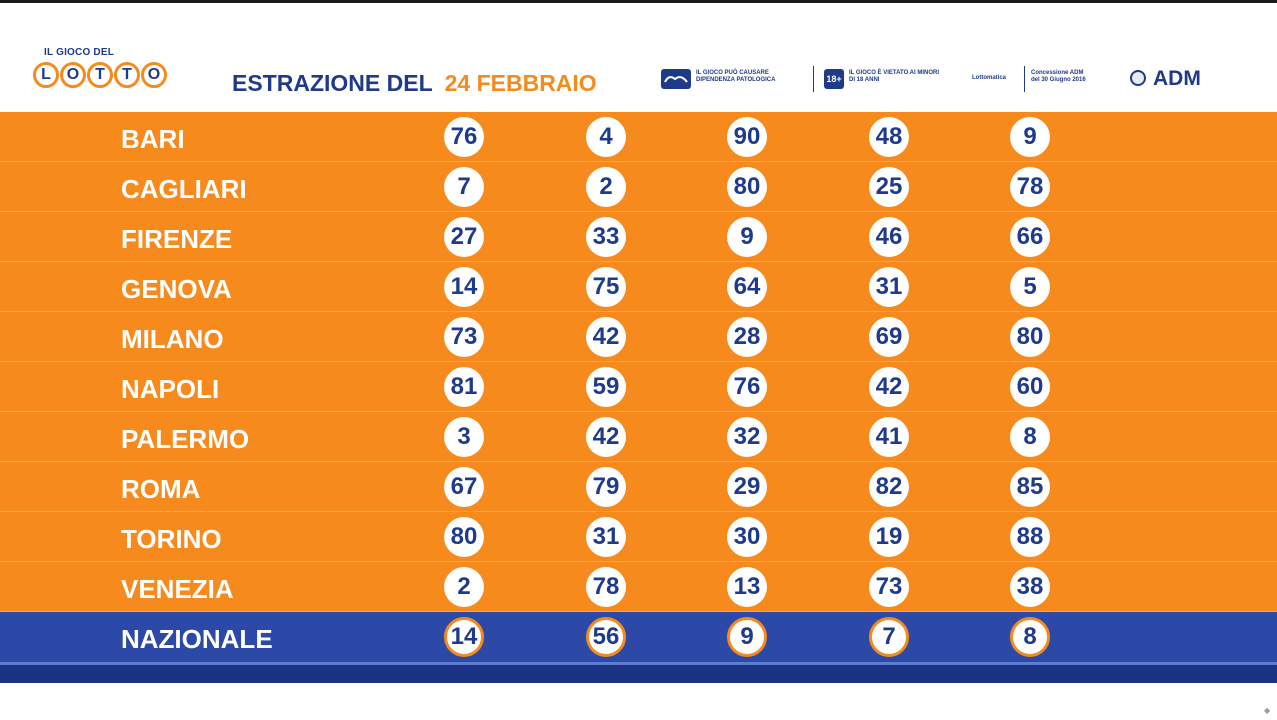  What do you see at coordinates (989, 78) in the screenshot?
I see `brand-lottomatica: Lottomatica` at bounding box center [989, 78].